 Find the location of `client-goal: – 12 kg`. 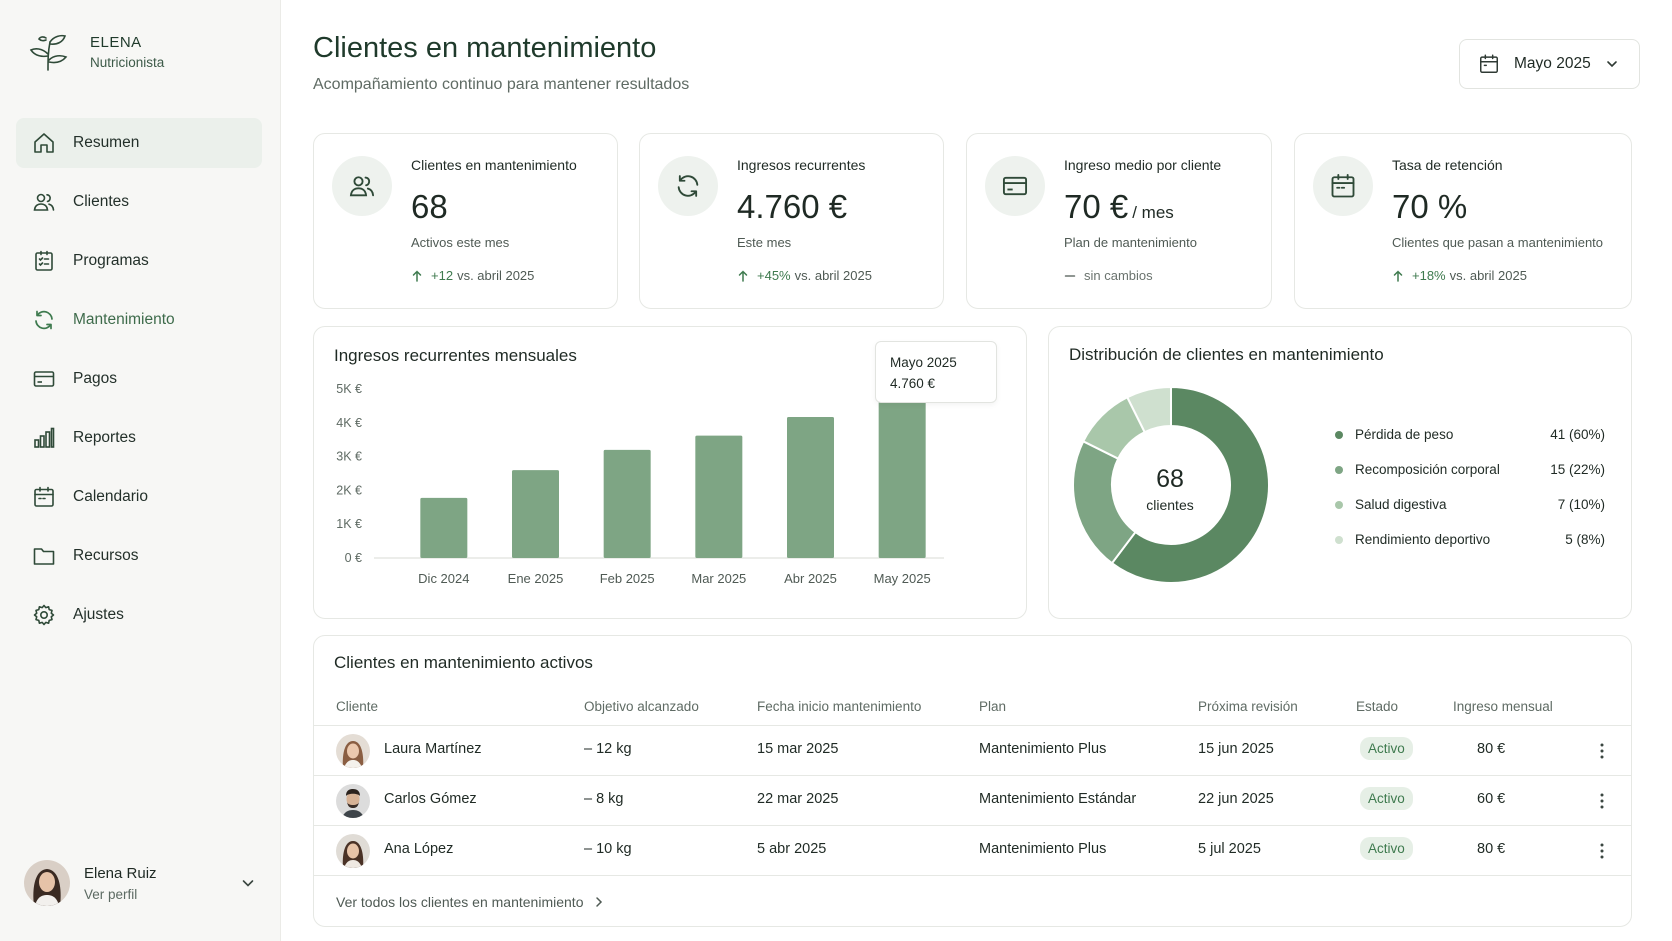

client-goal: – 12 kg is located at coordinates (608, 749).